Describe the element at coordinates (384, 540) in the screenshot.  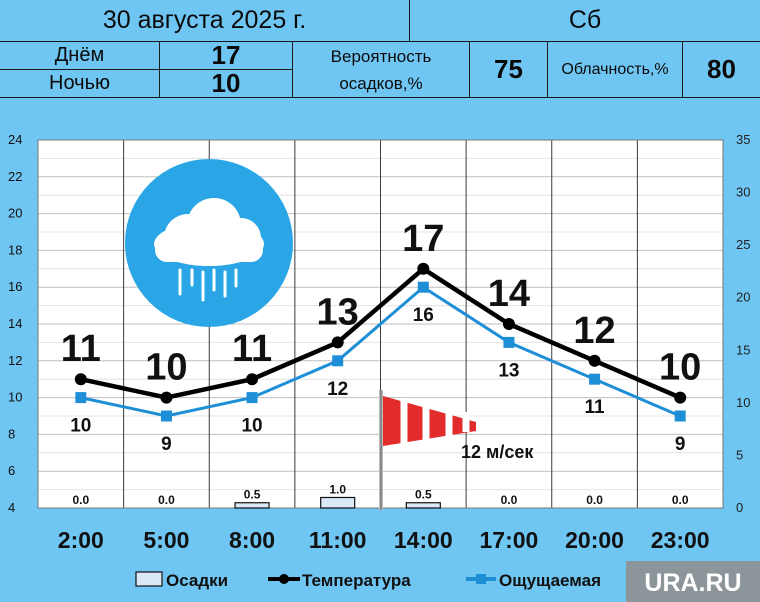
I see `x-axis: 2:00 5:00 8:00 11:00 14:00 17:00 20:00 23:00` at that location.